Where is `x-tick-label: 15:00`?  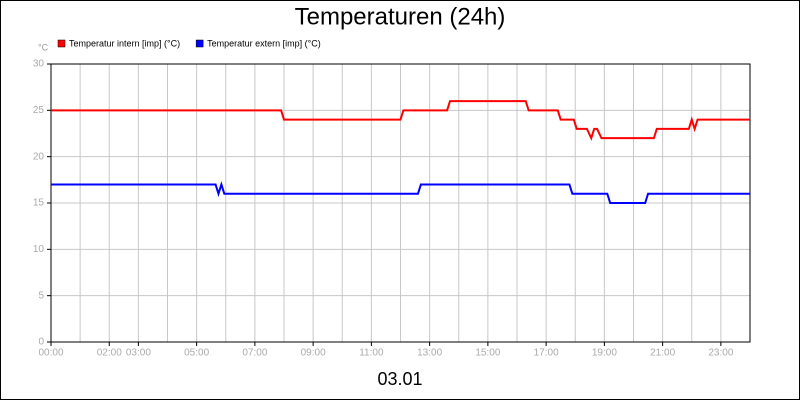 x-tick-label: 15:00 is located at coordinates (487, 353).